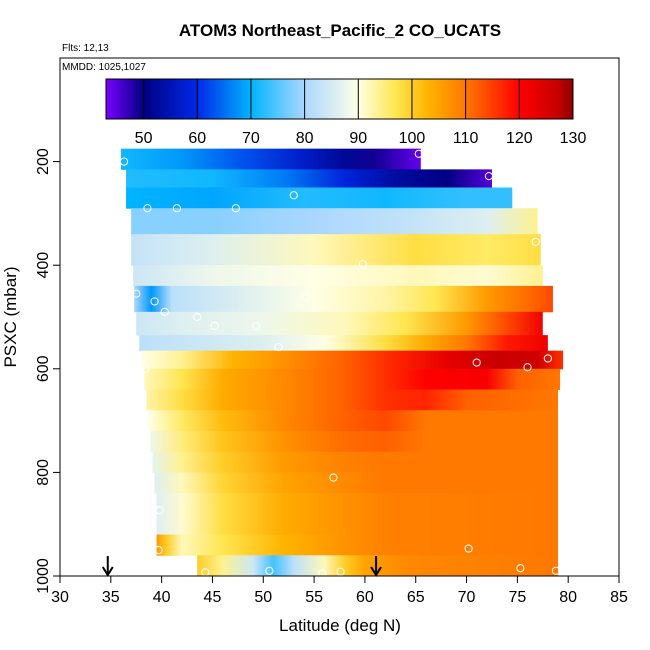  Describe the element at coordinates (251, 138) in the screenshot. I see `colorbar-tick-label: 70` at that location.